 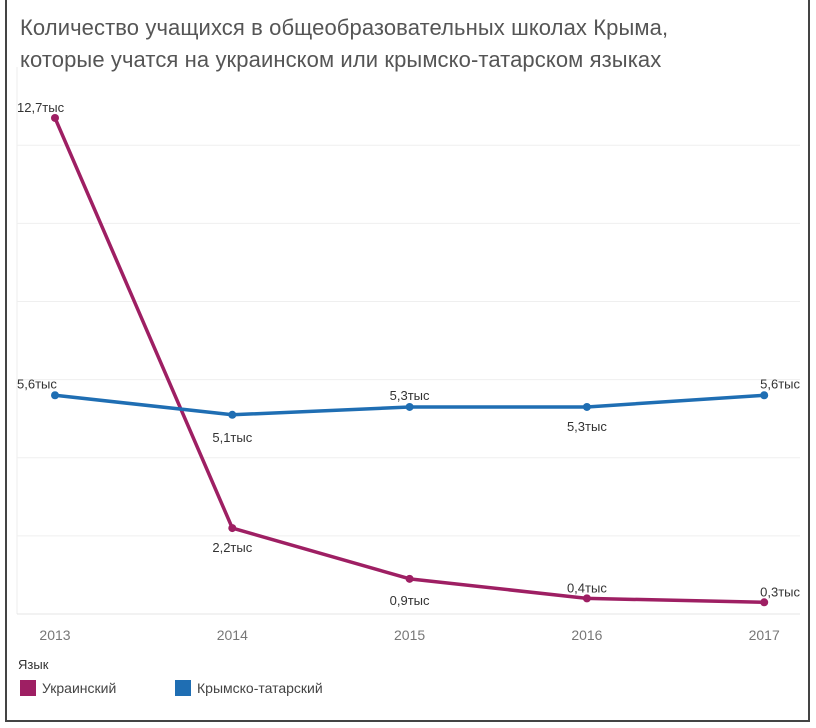 I want to click on legend-item-ukrainian: Украинский, so click(x=68, y=688).